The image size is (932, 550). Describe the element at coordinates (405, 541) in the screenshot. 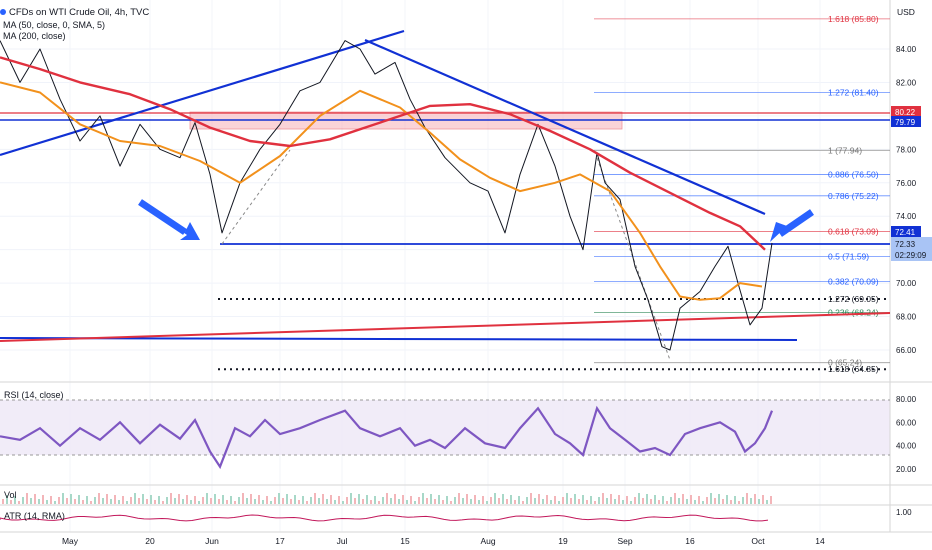

I see `x-tick-label: 15` at that location.